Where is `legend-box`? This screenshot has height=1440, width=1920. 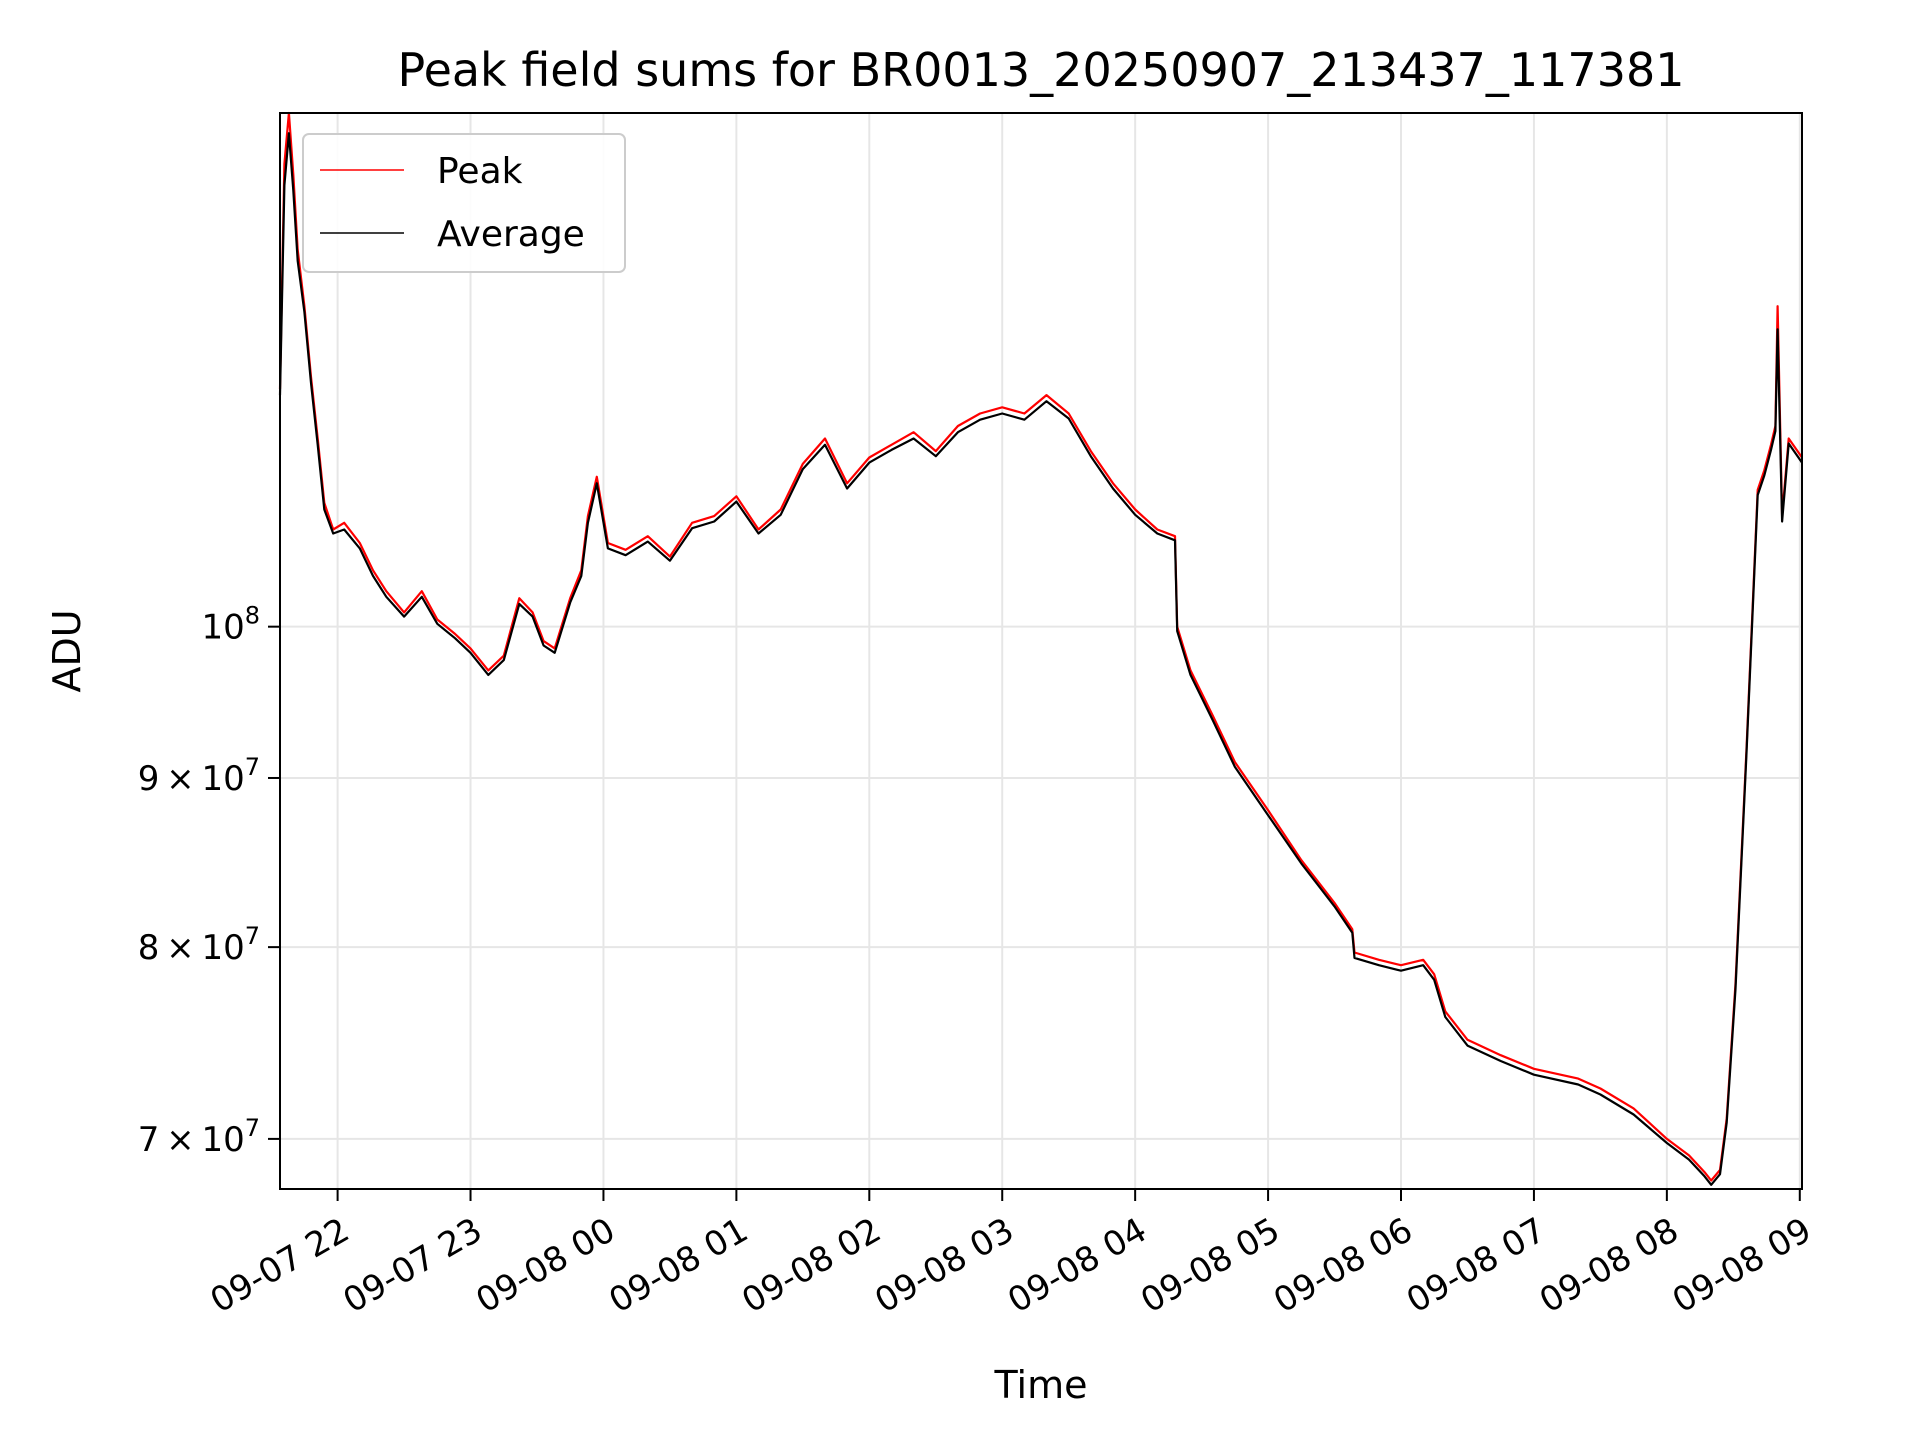
legend-box is located at coordinates (464, 203).